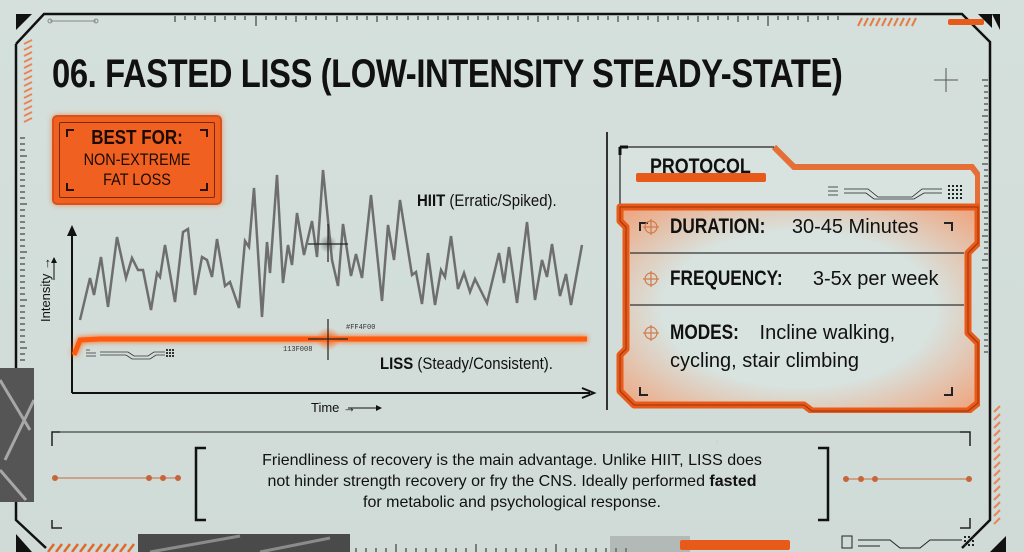 Image resolution: width=1024 pixels, height=552 pixels. I want to click on protocol-title-underline, so click(701, 177).